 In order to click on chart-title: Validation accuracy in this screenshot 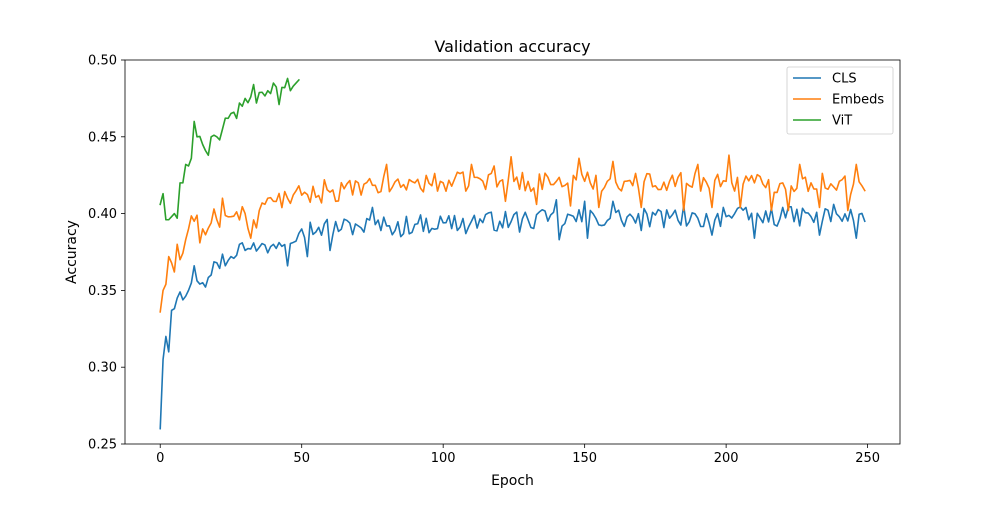, I will do `click(512, 46)`.